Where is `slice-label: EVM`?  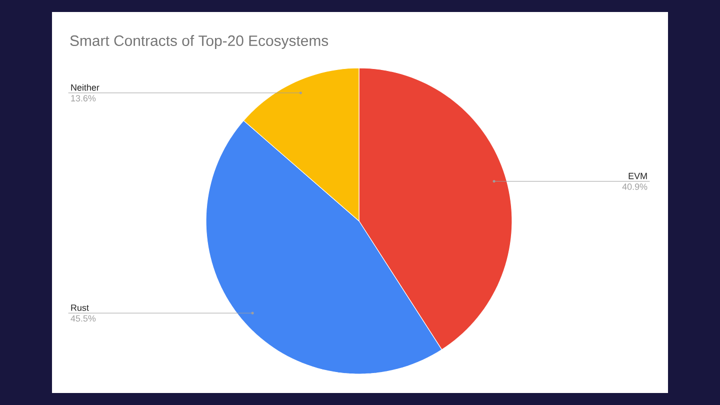 slice-label: EVM is located at coordinates (637, 176).